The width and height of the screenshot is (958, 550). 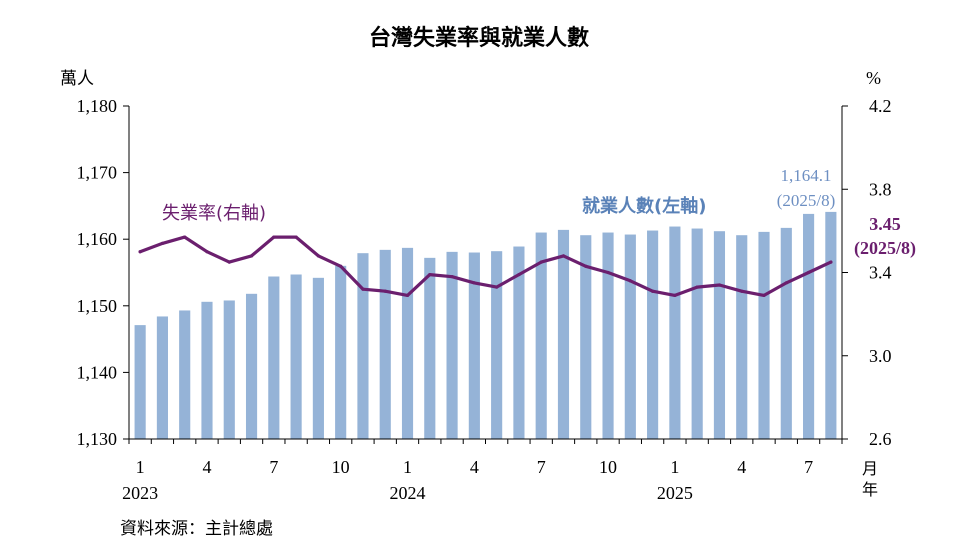 I want to click on left-tick-label: 1,170, so click(x=97, y=173).